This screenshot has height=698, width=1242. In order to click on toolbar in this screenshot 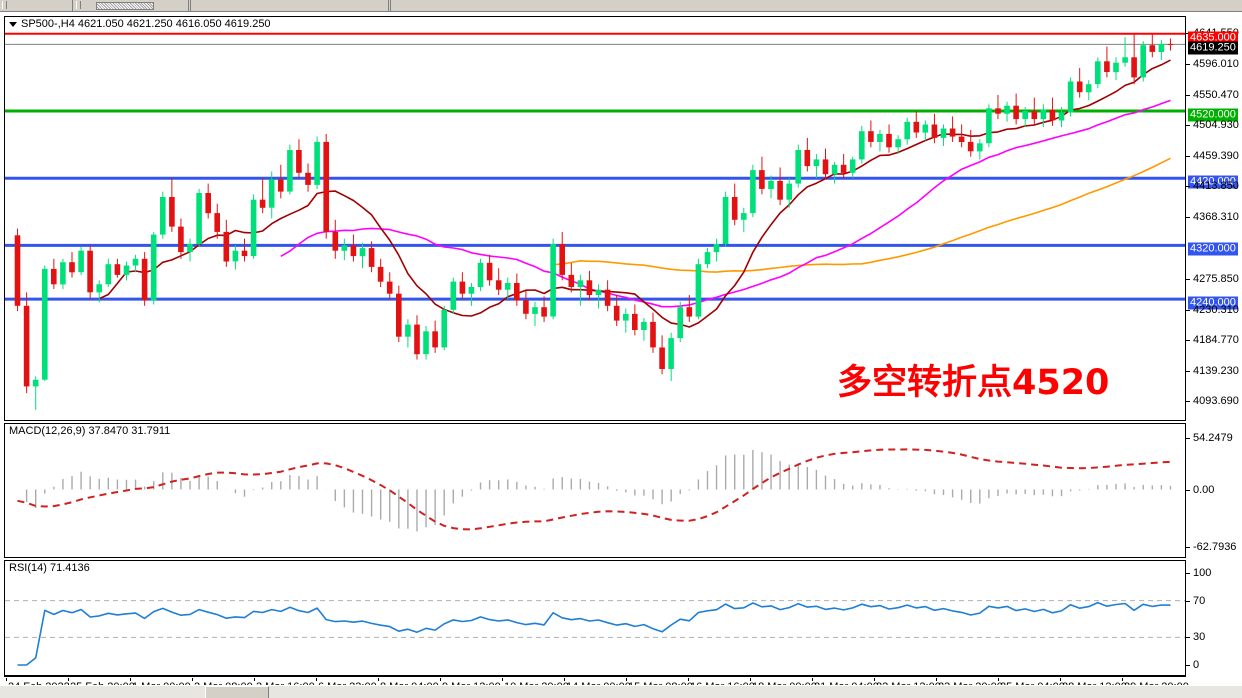, I will do `click(621, 6)`.